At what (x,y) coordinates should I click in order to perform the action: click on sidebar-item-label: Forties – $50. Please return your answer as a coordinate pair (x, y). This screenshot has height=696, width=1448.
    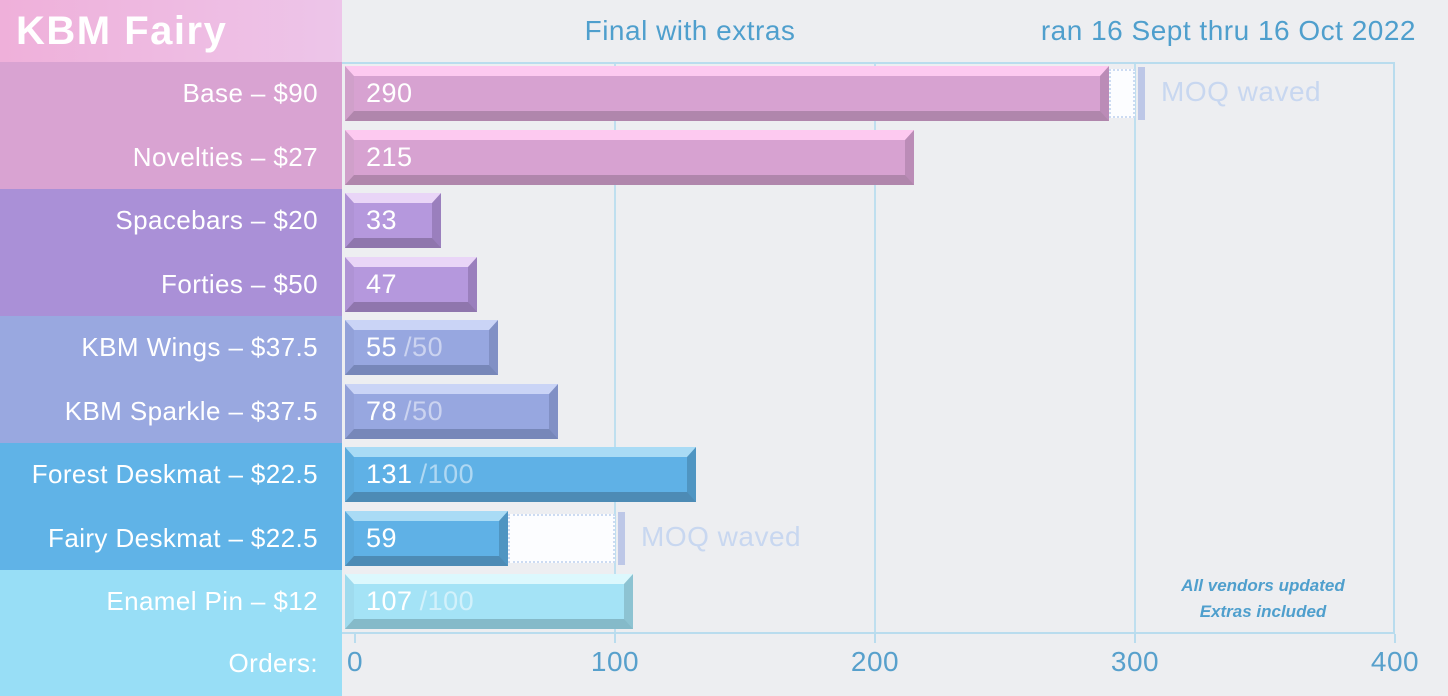
    Looking at the image, I should click on (239, 283).